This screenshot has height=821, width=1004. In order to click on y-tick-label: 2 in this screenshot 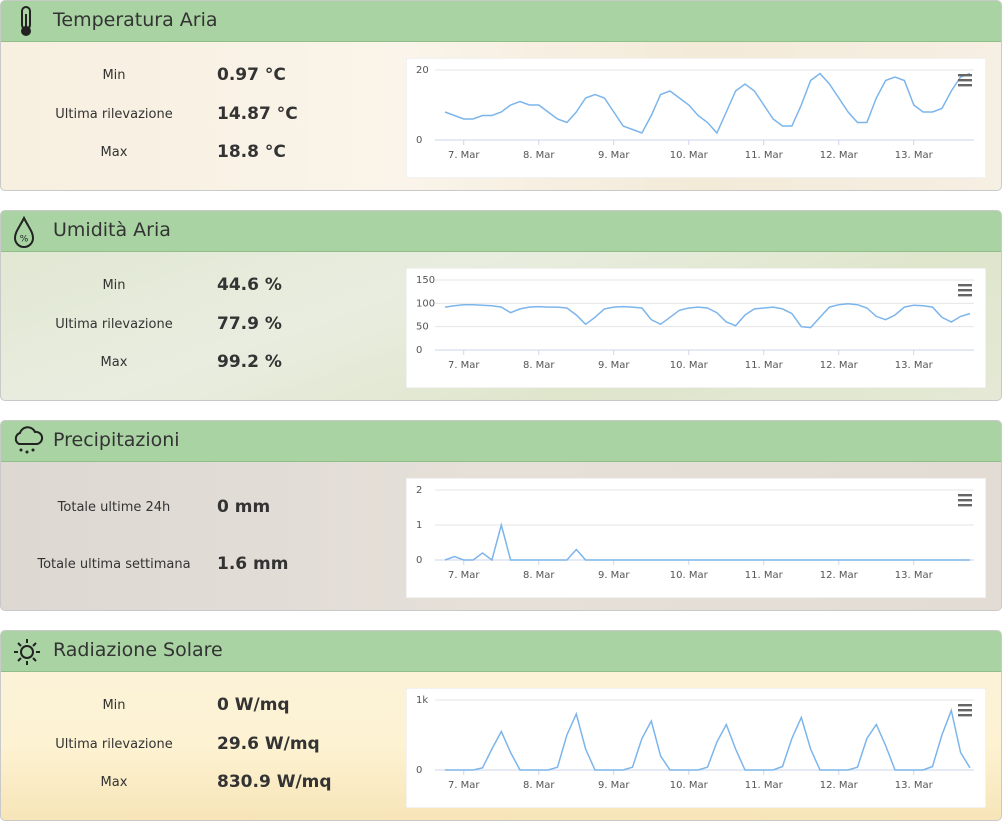, I will do `click(419, 490)`.